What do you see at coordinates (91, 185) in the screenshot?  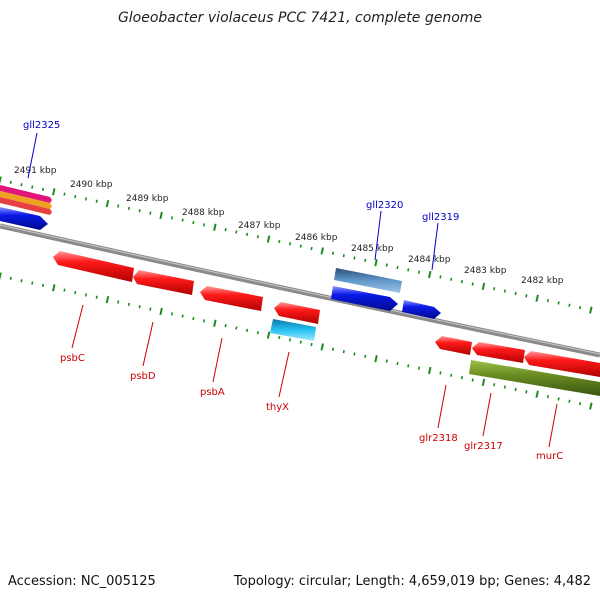 I see `scale-label: 2490 kbp` at bounding box center [91, 185].